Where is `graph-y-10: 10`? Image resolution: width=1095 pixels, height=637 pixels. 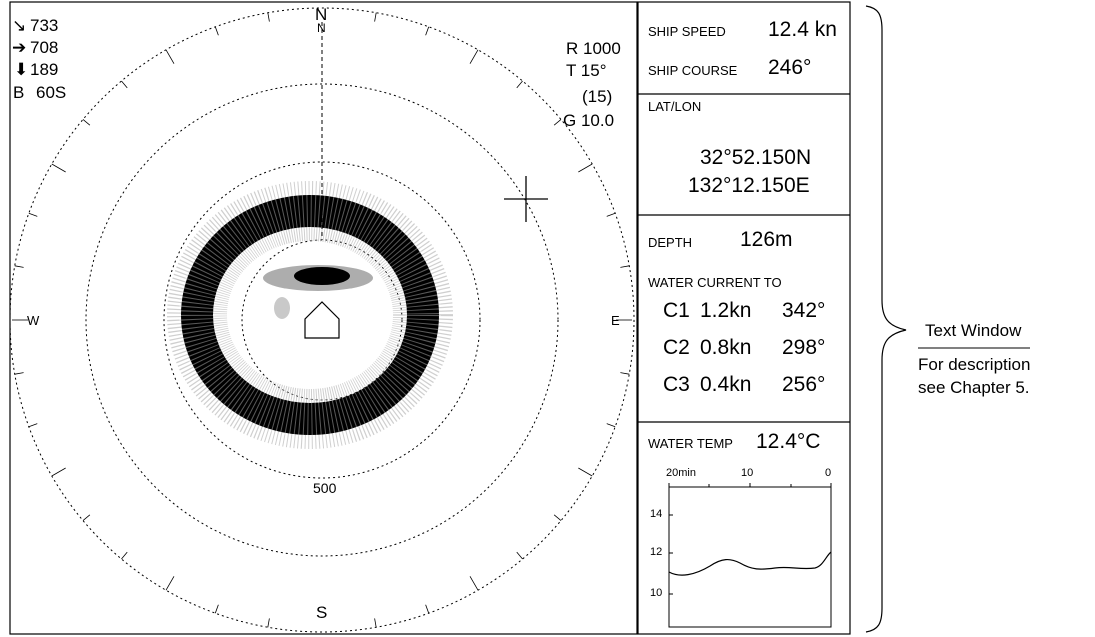 graph-y-10: 10 is located at coordinates (656, 593).